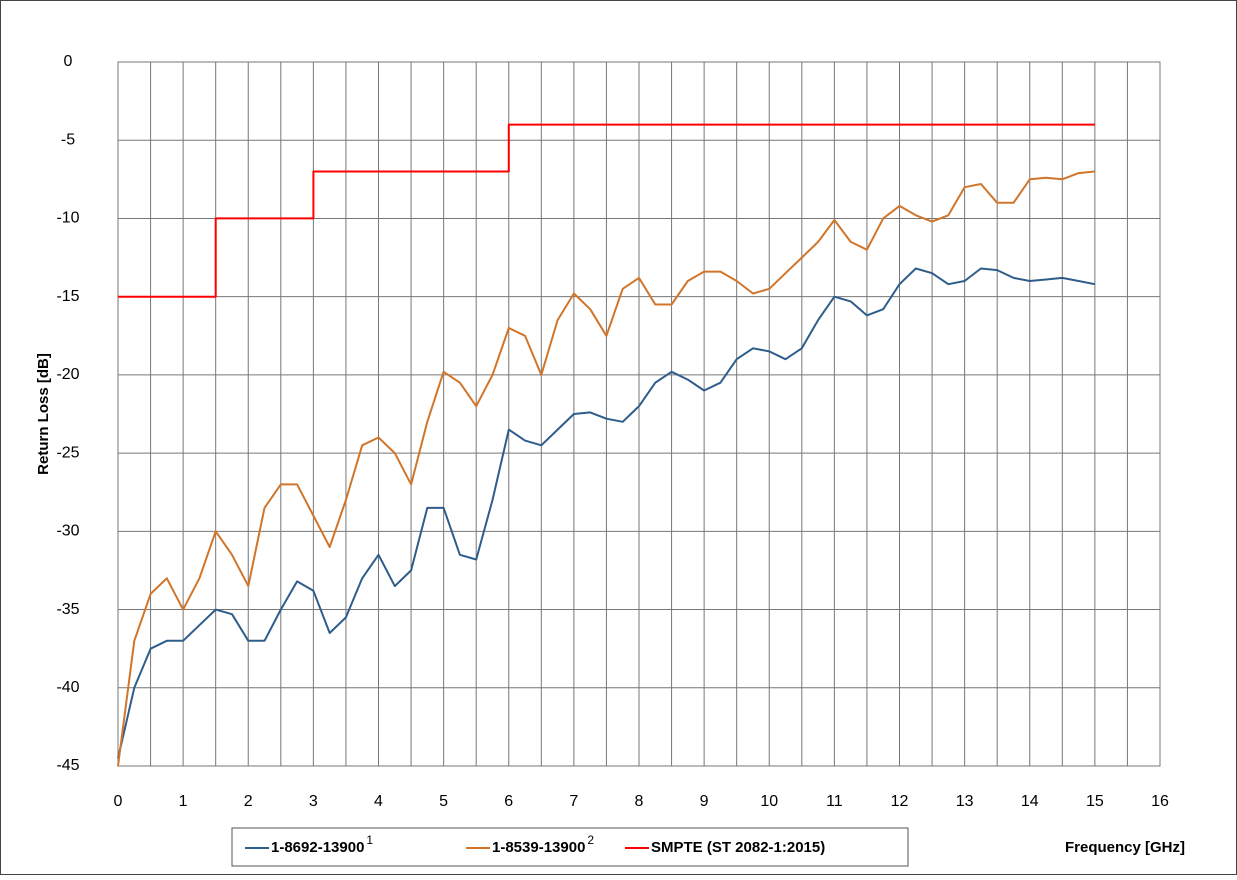 This screenshot has height=880, width=1237. What do you see at coordinates (639, 801) in the screenshot?
I see `x-tick-label: 8` at bounding box center [639, 801].